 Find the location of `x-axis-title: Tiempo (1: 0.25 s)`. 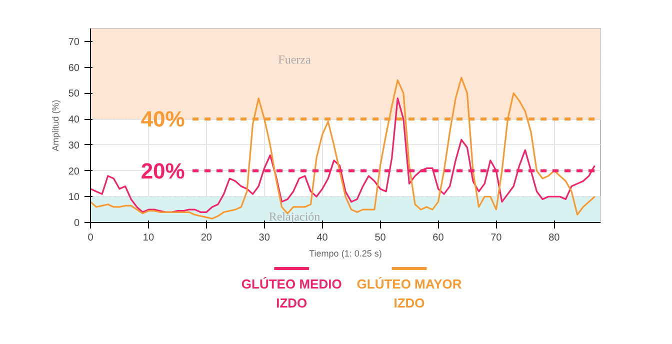

x-axis-title: Tiempo (1: 0.25 s) is located at coordinates (345, 253).